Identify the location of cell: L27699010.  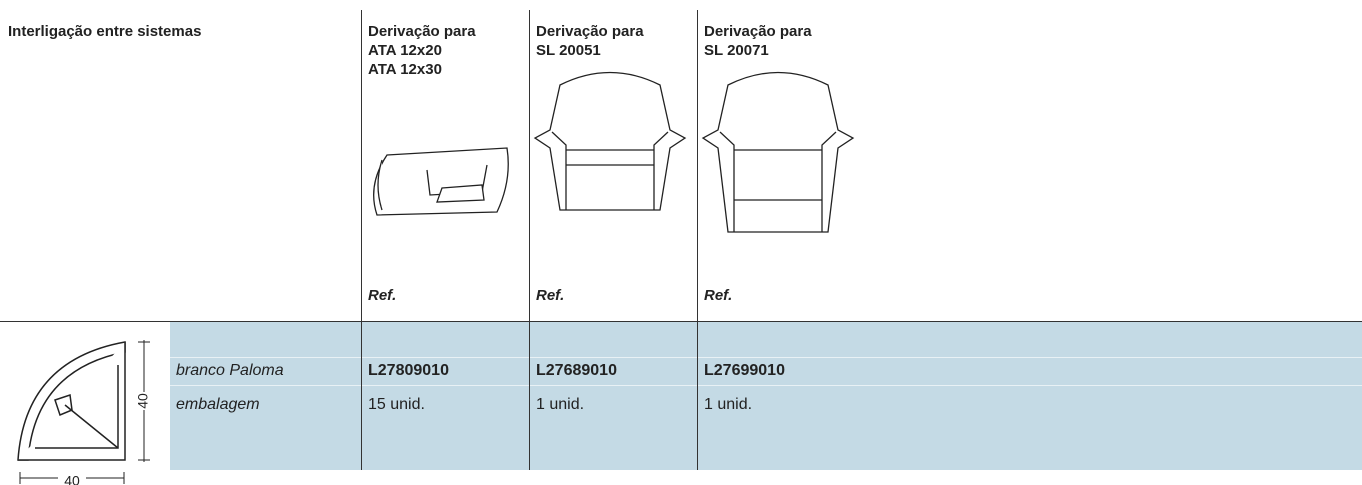
(744, 370).